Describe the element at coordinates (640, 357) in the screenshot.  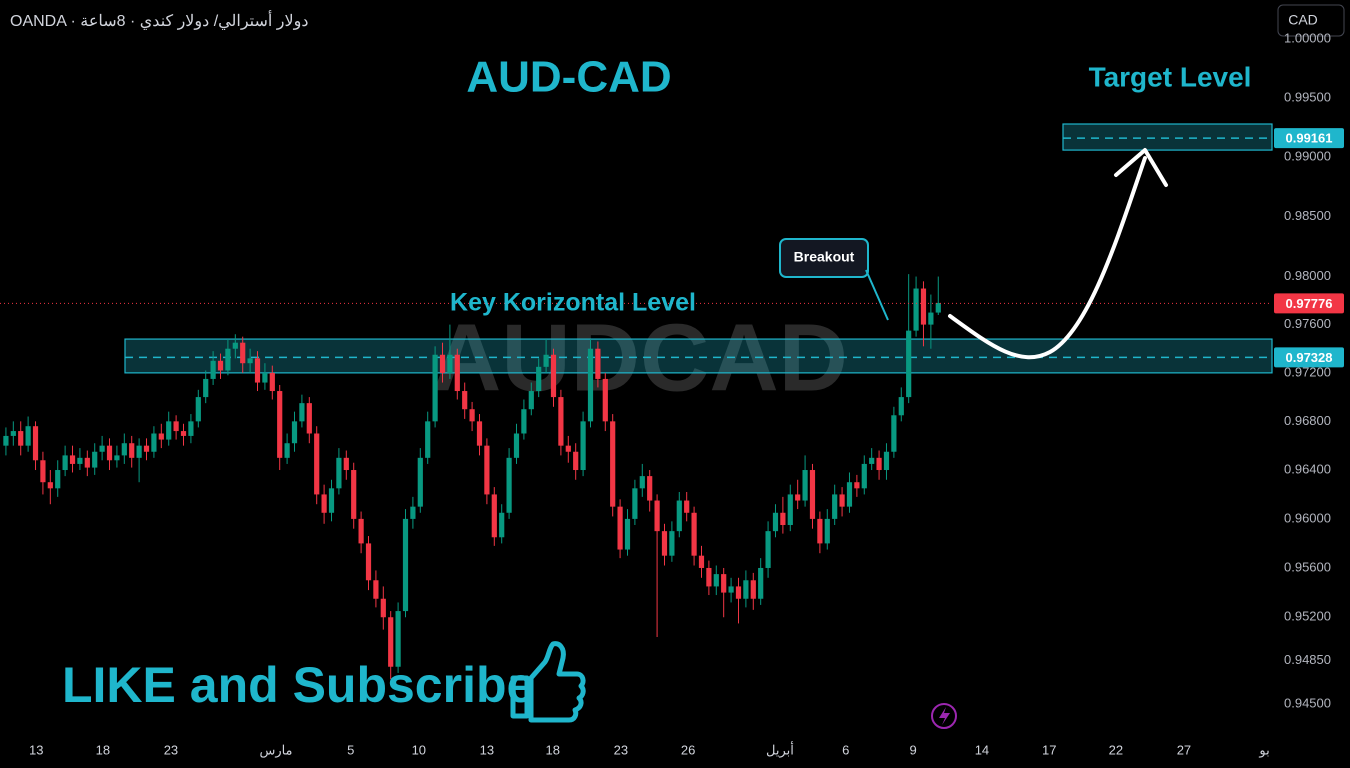
I see `watermark: AUDCAD` at that location.